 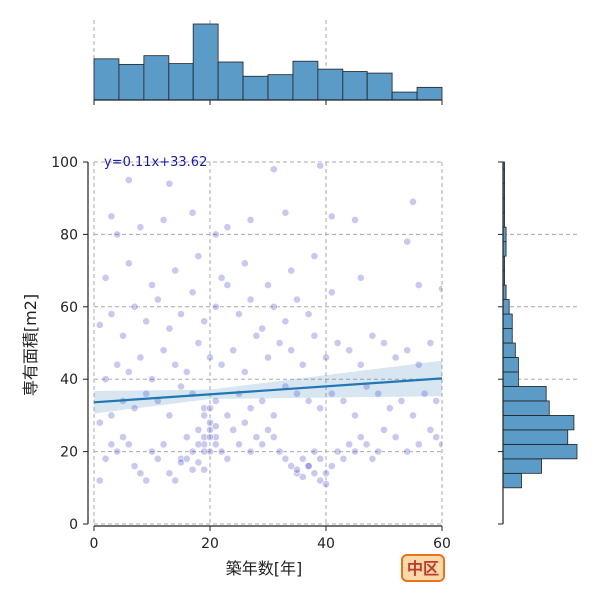 I want to click on x-tick-label: 20, so click(x=210, y=544).